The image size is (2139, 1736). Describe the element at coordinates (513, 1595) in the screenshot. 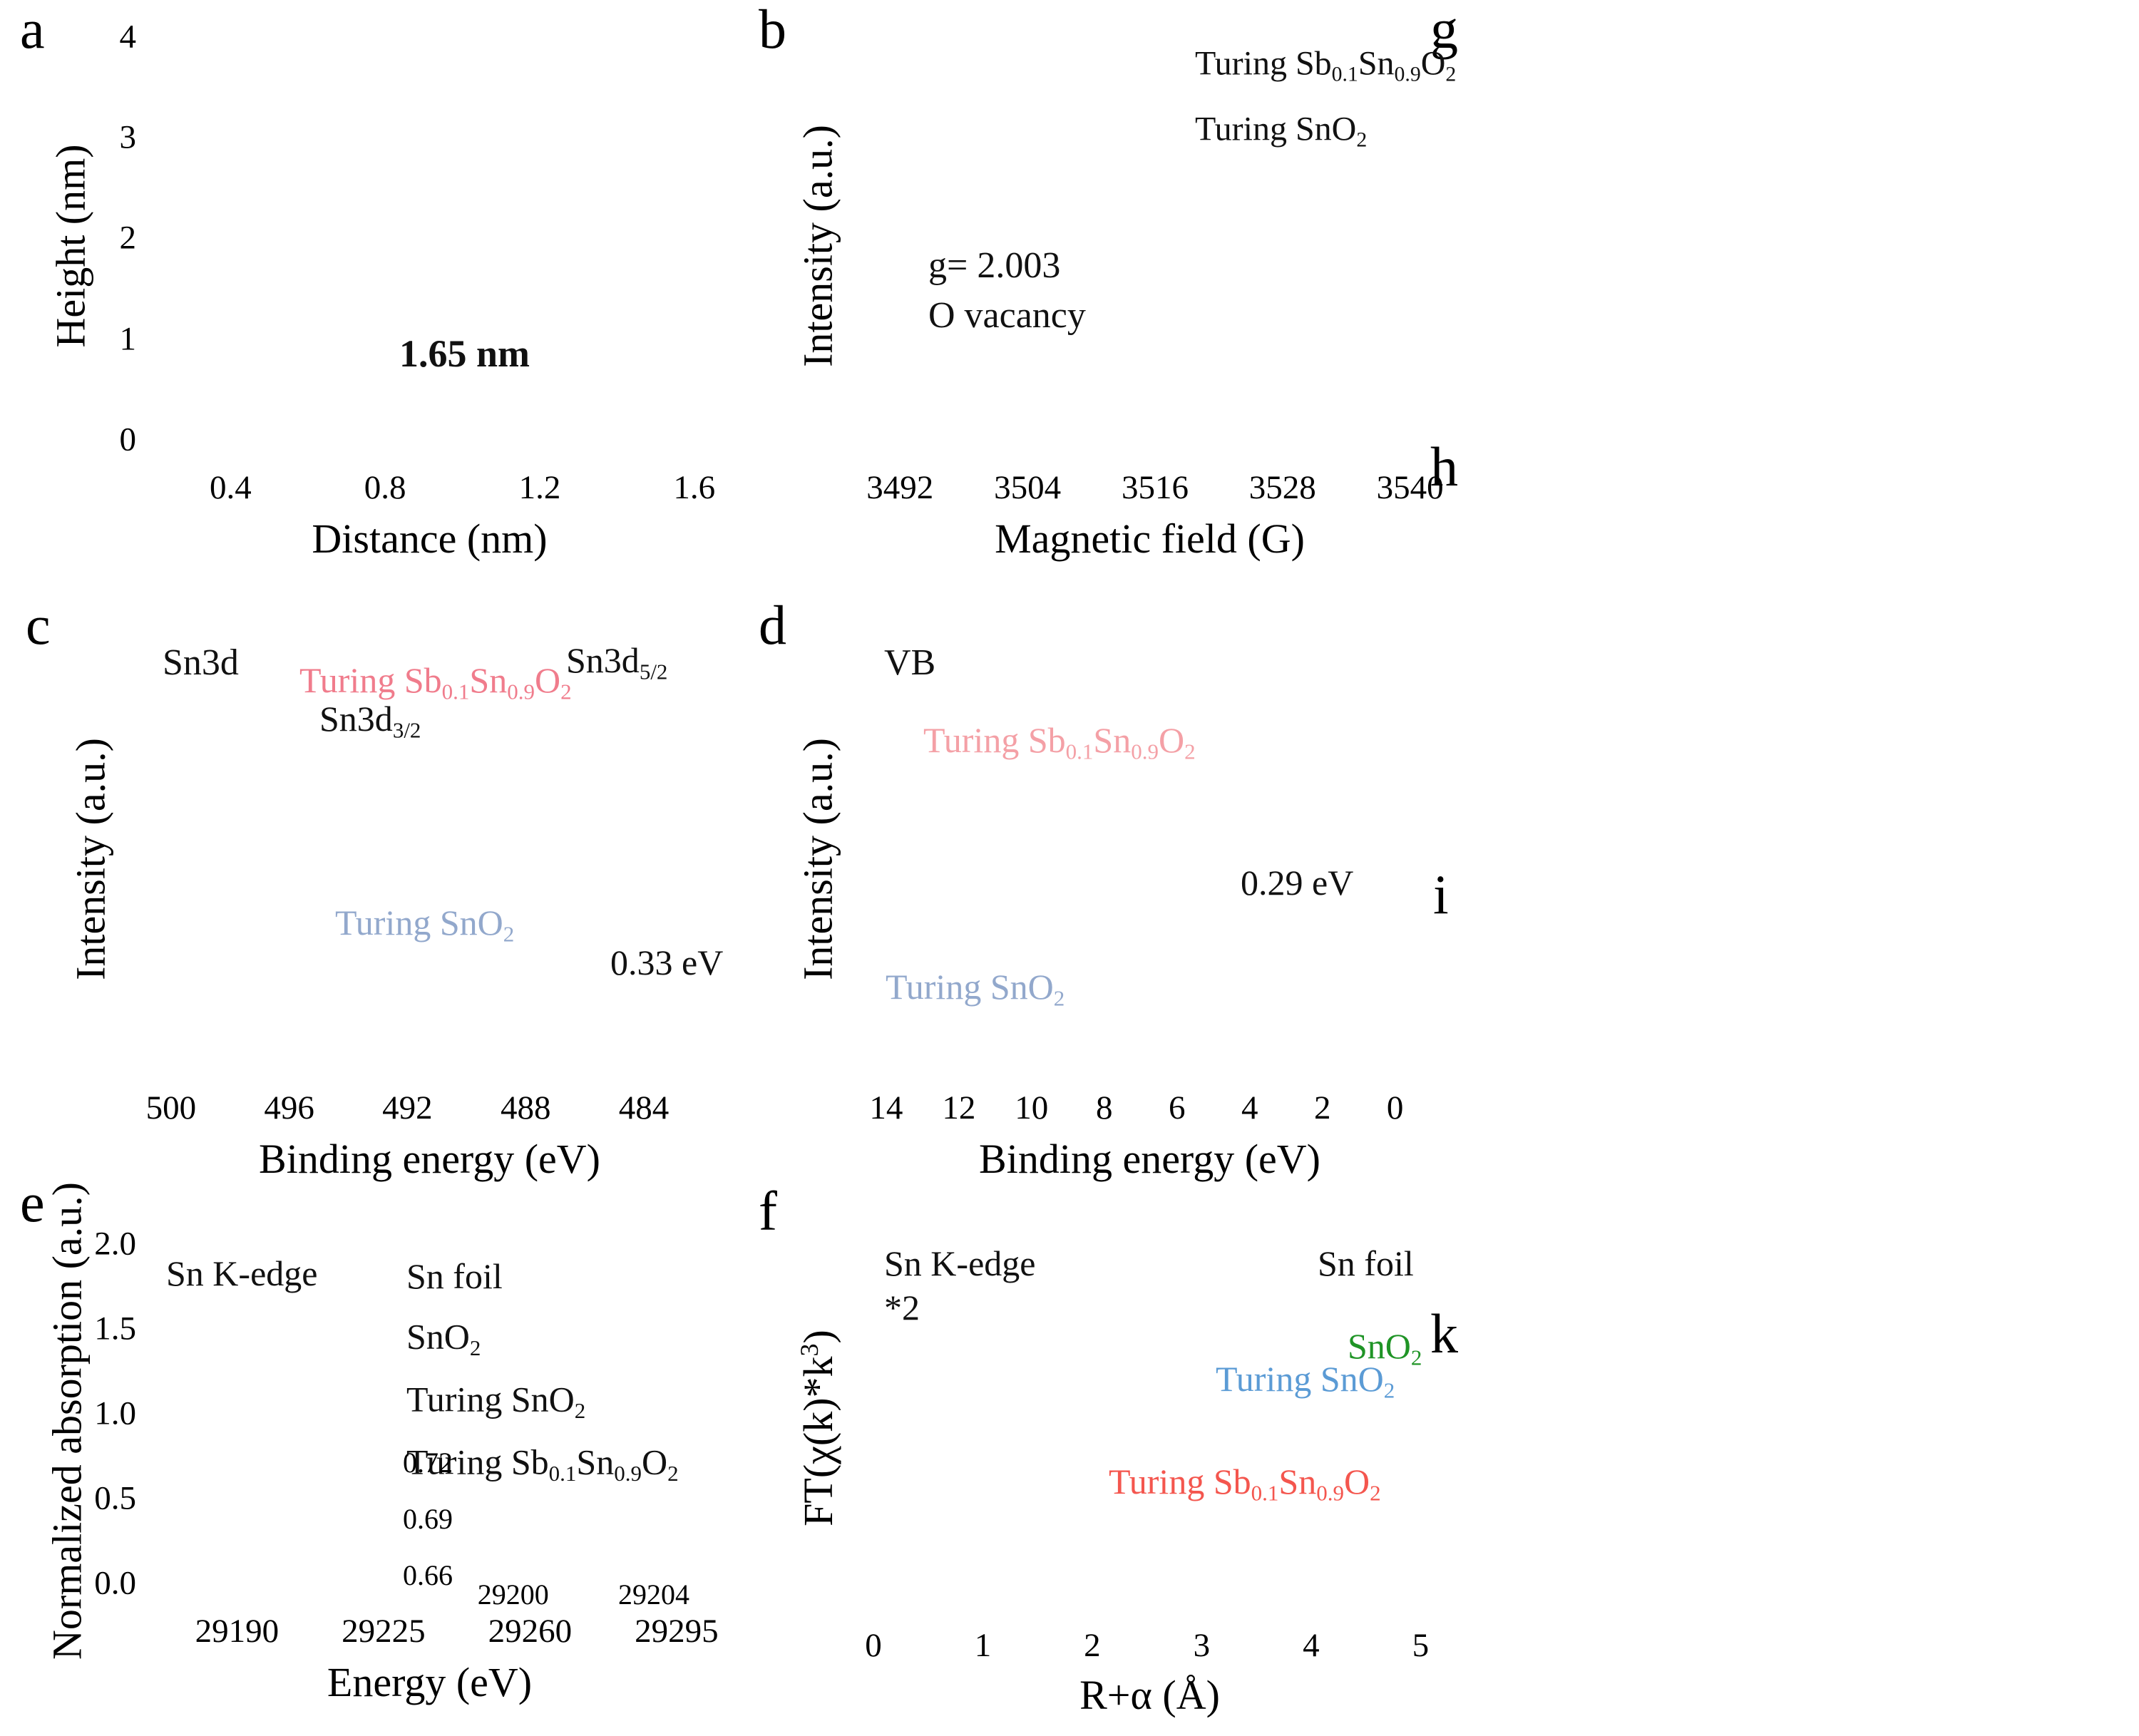

I see `inset-x-tick: 29200` at that location.